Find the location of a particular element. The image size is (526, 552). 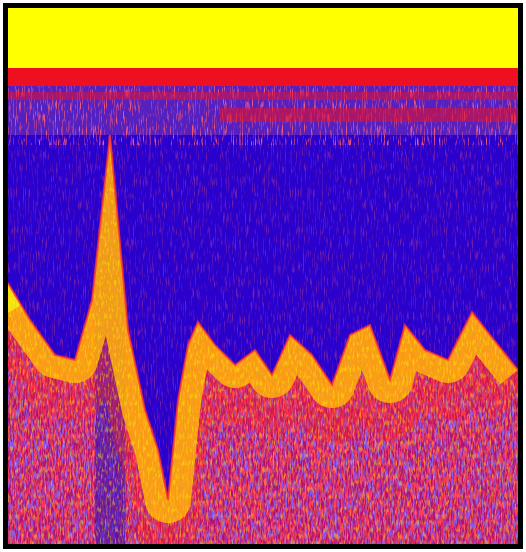

surface-band is located at coordinates (263, 40).